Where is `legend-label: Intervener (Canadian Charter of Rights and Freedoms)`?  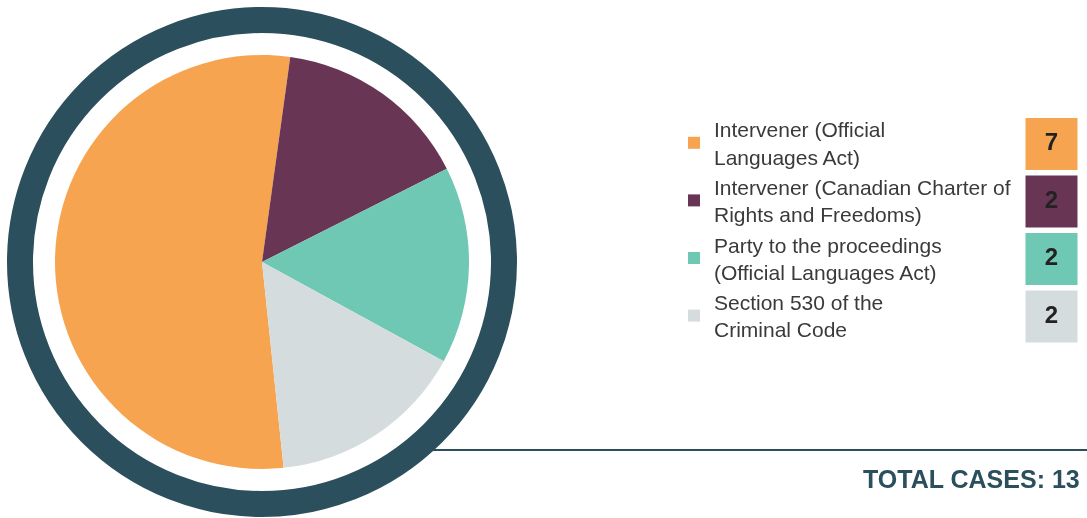 legend-label: Intervener (Canadian Charter of Rights and Freedoms) is located at coordinates (862, 201).